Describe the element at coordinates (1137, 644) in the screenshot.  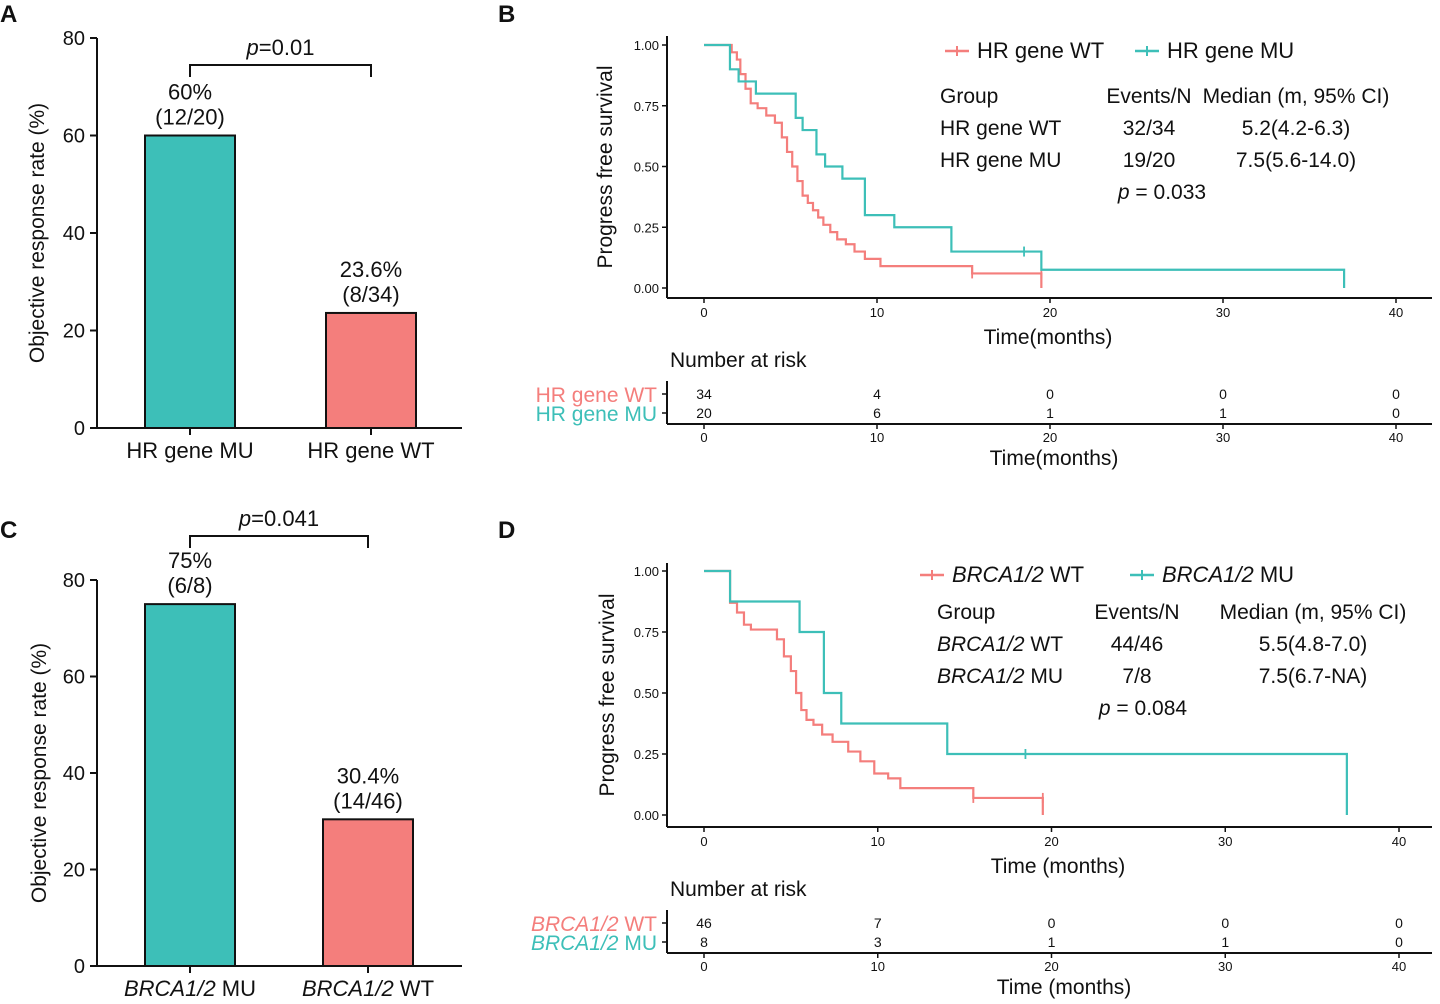
I see `stats-row-events: 44/46` at that location.